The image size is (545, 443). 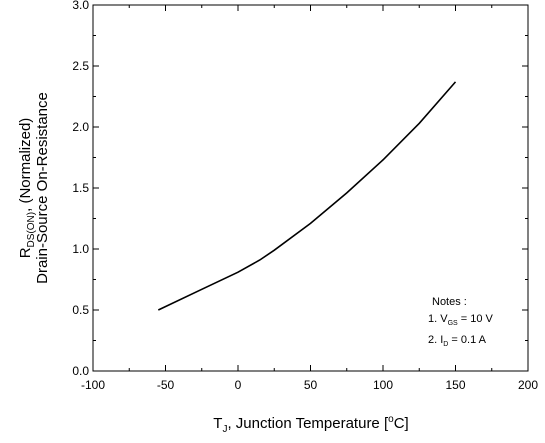 What do you see at coordinates (80, 310) in the screenshot?
I see `y-tick-label: 0.5` at bounding box center [80, 310].